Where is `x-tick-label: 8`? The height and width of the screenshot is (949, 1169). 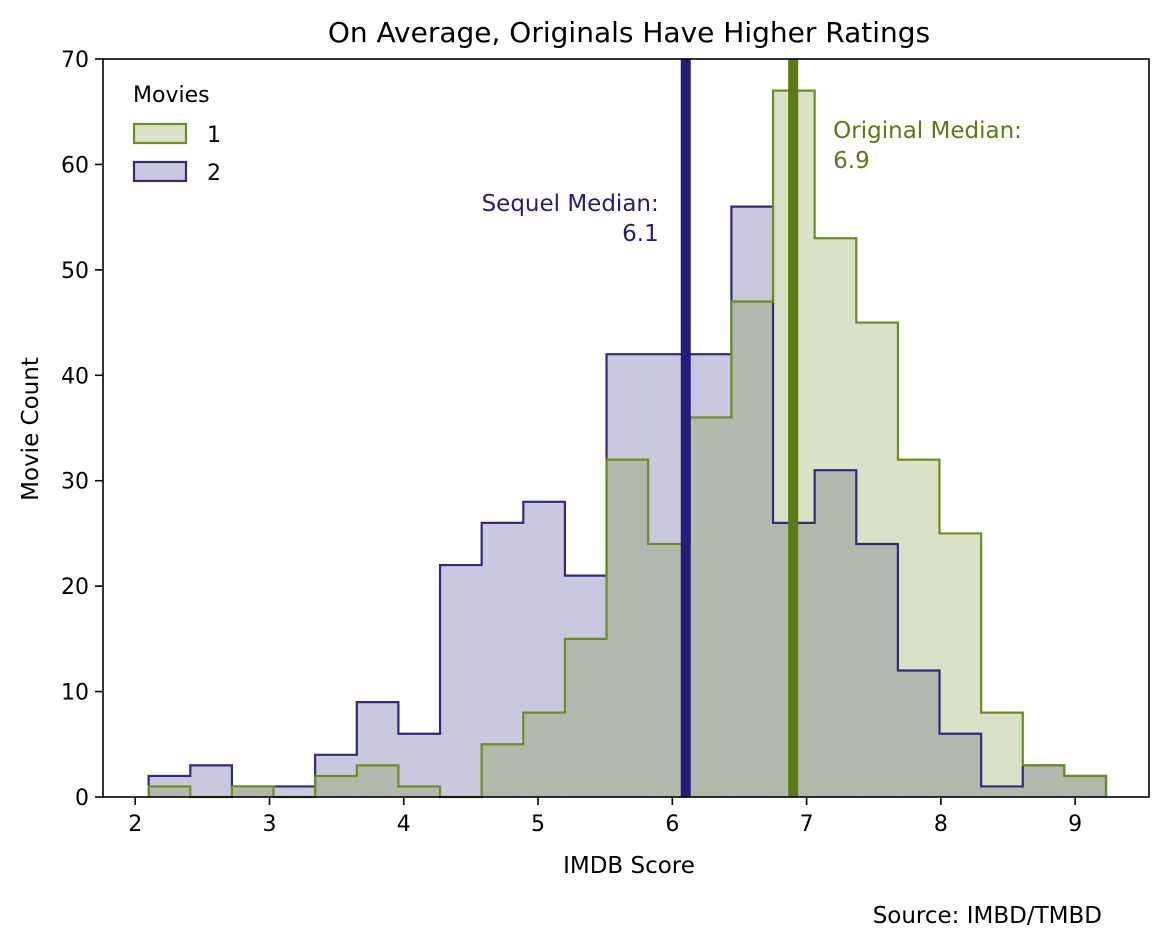 x-tick-label: 8 is located at coordinates (941, 824).